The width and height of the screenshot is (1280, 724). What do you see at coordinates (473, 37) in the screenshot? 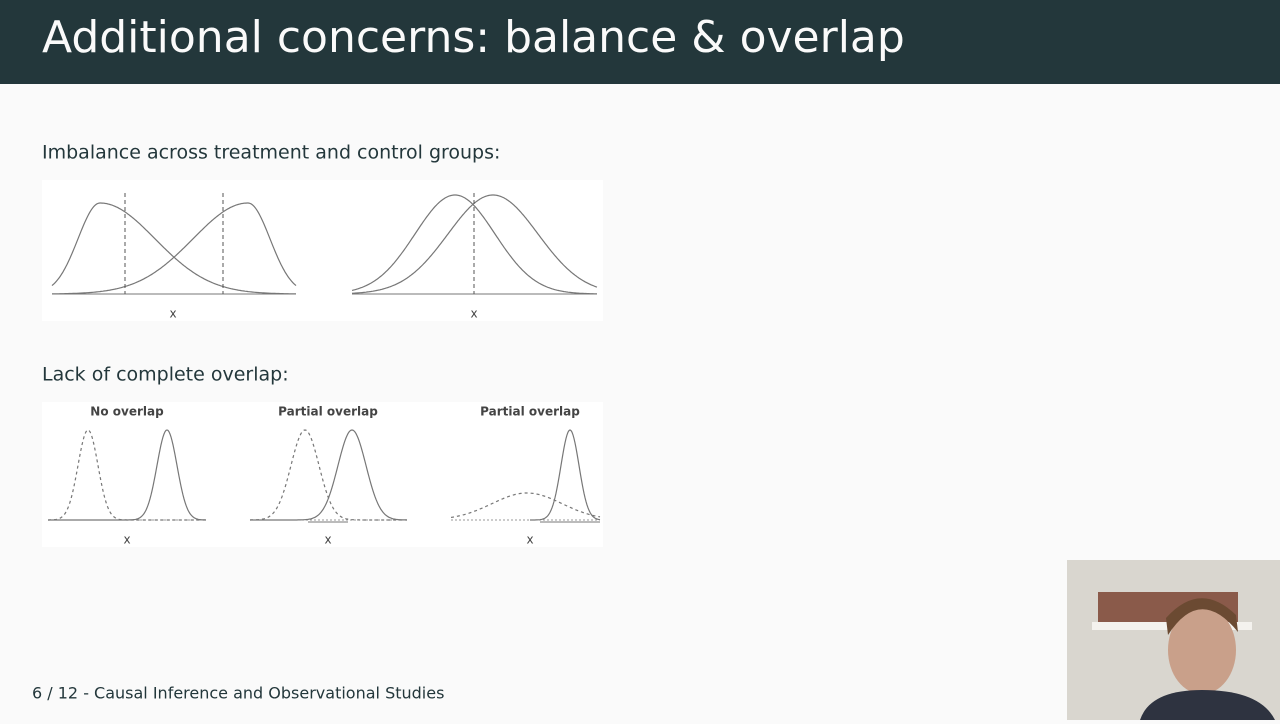
I see `slide-title: Additional concerns: balance & overlap` at bounding box center [473, 37].